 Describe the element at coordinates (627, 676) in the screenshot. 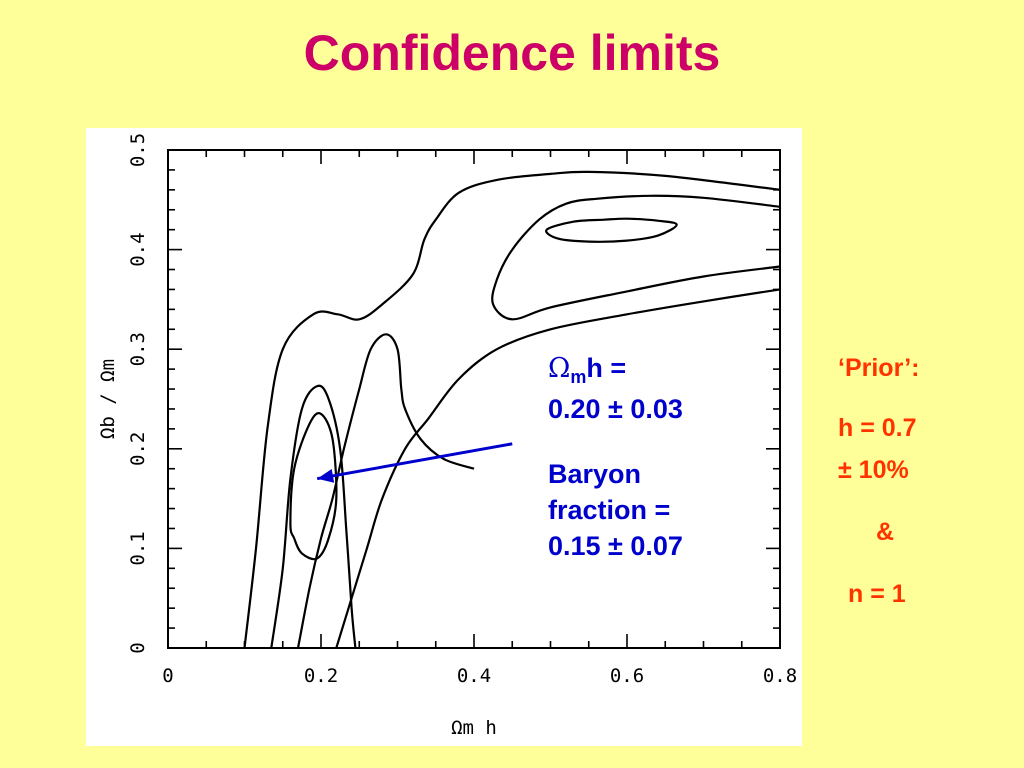

I see `x-tick-label: 0.6` at that location.